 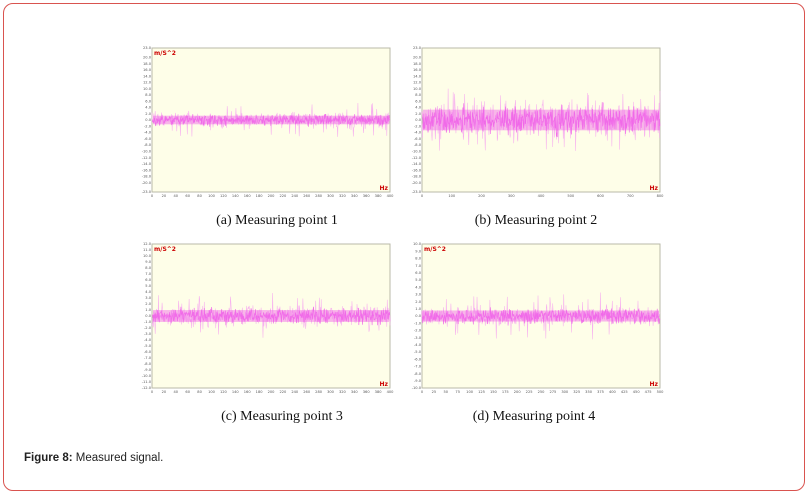 What do you see at coordinates (418, 280) in the screenshot?
I see `y-tick-label: 5.0` at bounding box center [418, 280].